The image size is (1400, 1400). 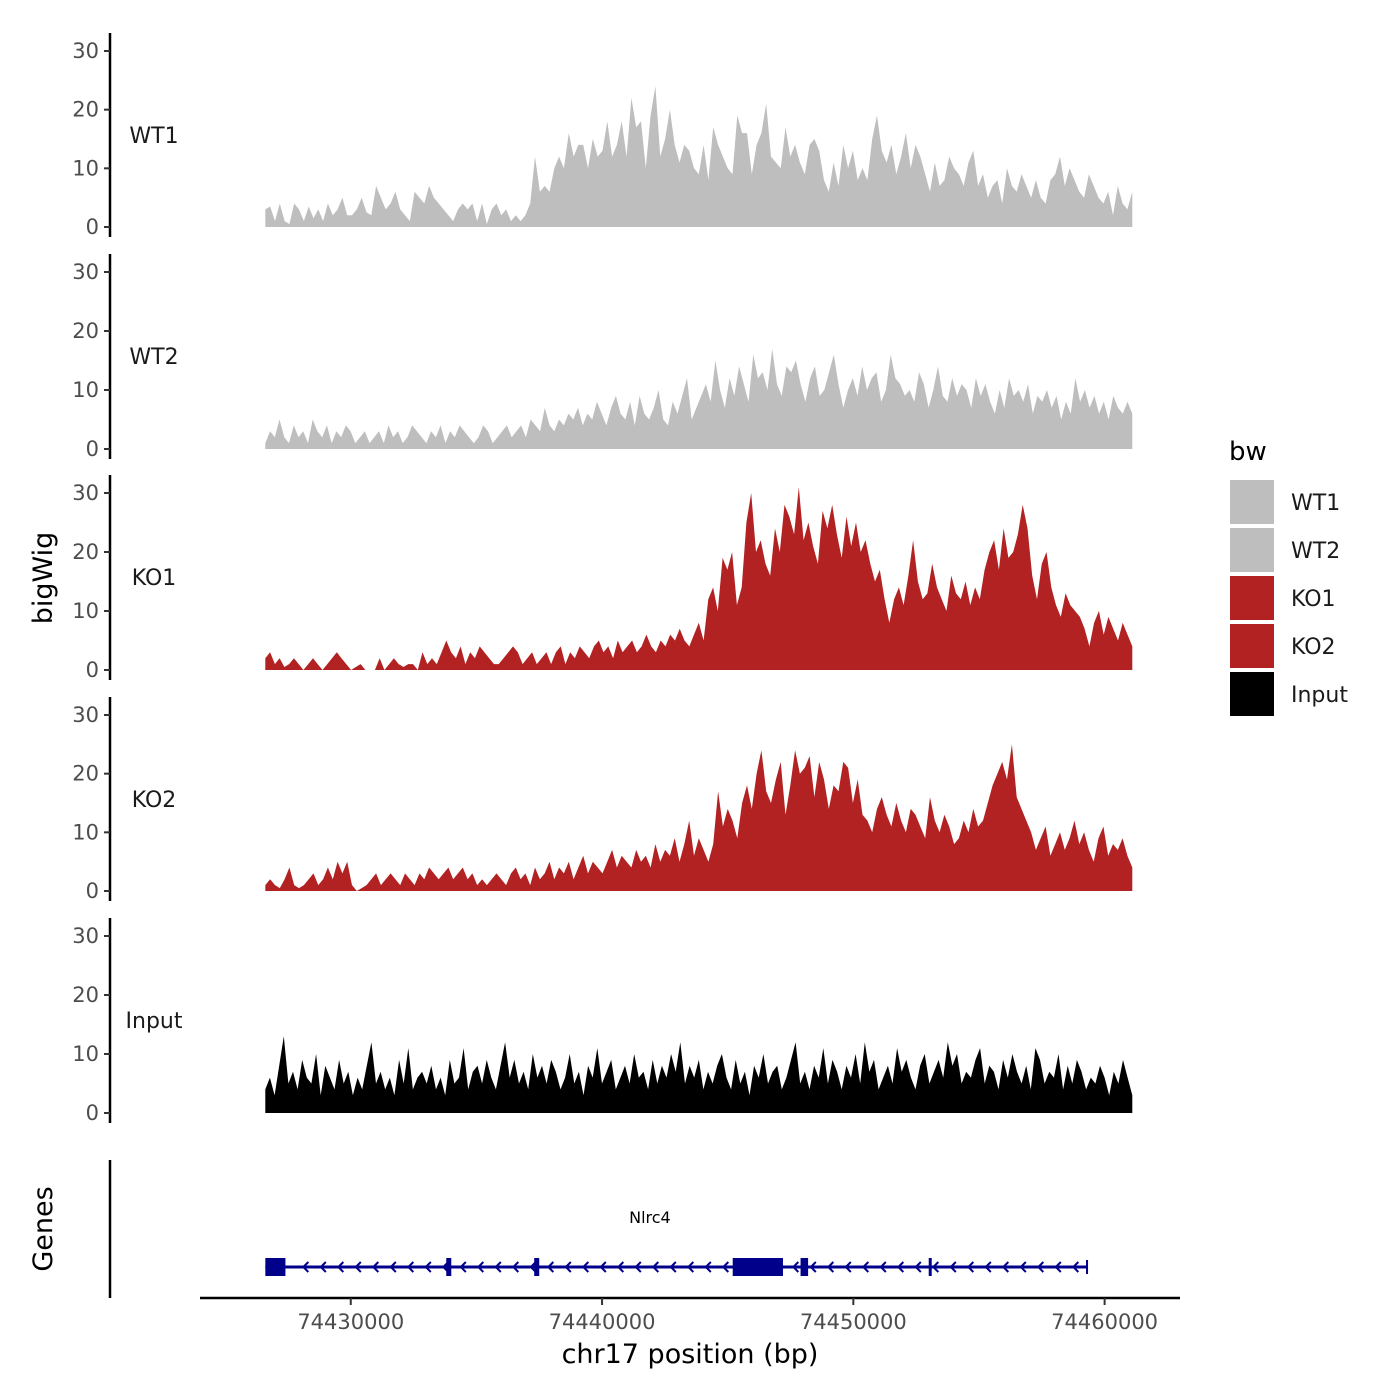 I want to click on track-ko2: 0 10 20 30 KO2, so click(x=602, y=800).